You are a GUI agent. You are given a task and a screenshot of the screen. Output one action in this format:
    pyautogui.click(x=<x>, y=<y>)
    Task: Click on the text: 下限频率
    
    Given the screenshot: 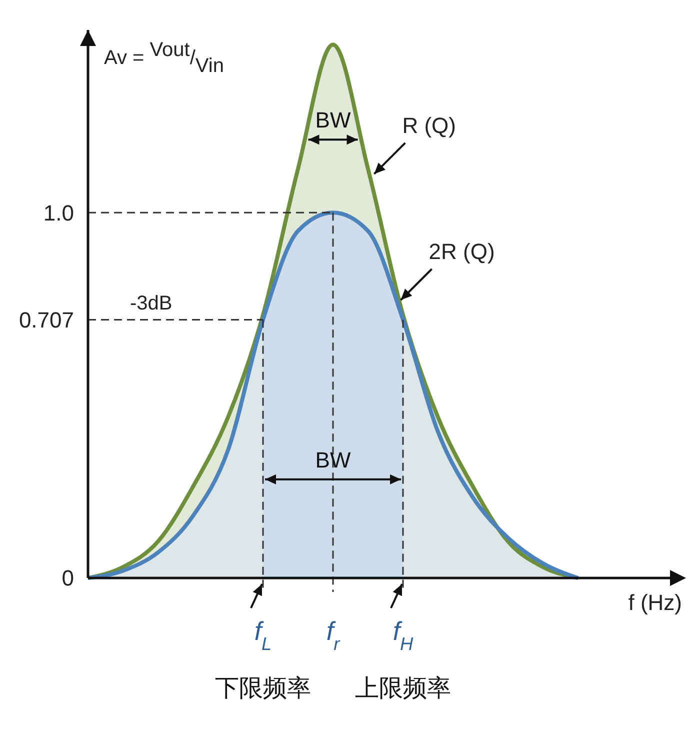 What is the action you would take?
    pyautogui.click(x=263, y=688)
    